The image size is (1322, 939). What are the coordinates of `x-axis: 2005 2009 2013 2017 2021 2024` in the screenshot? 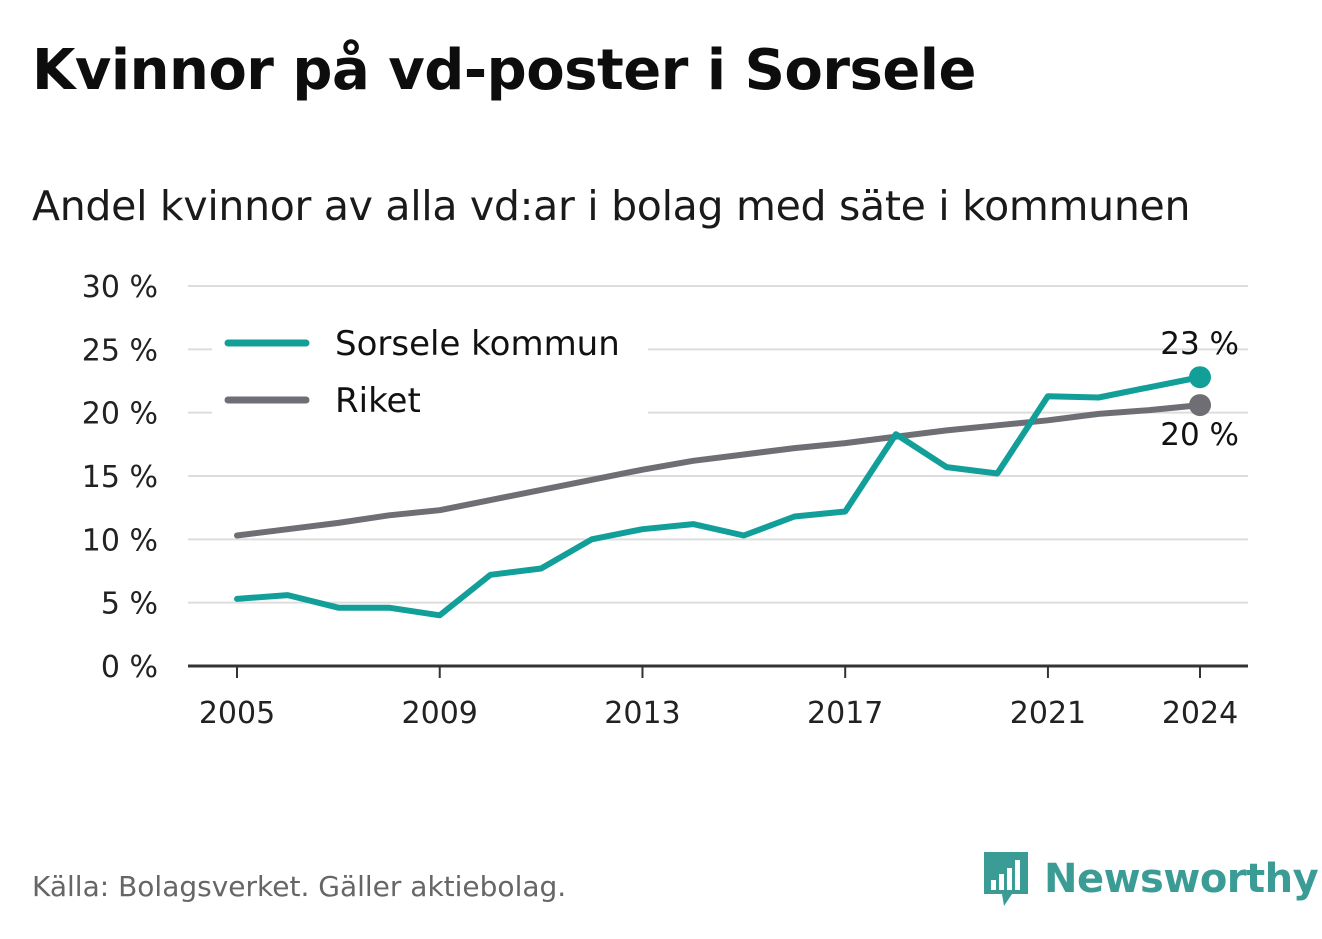 It's located at (718, 697).